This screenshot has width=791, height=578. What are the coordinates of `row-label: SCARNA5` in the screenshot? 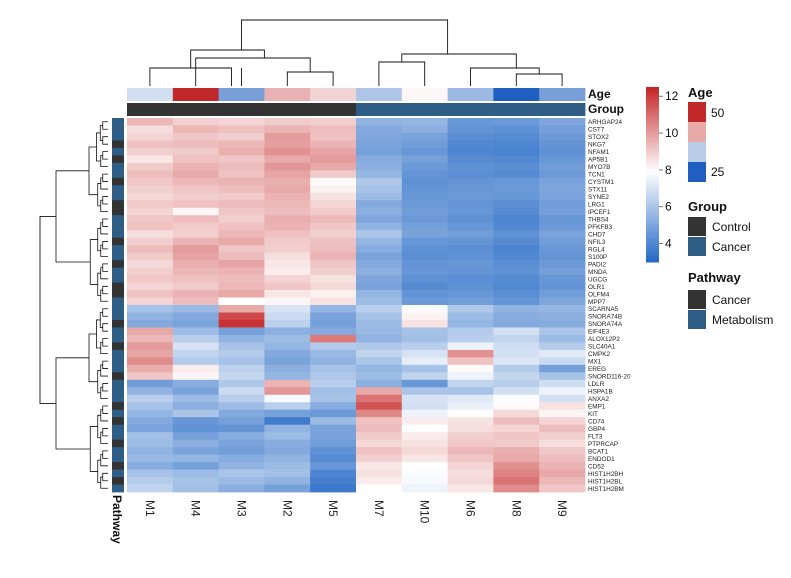 It's located at (603, 309).